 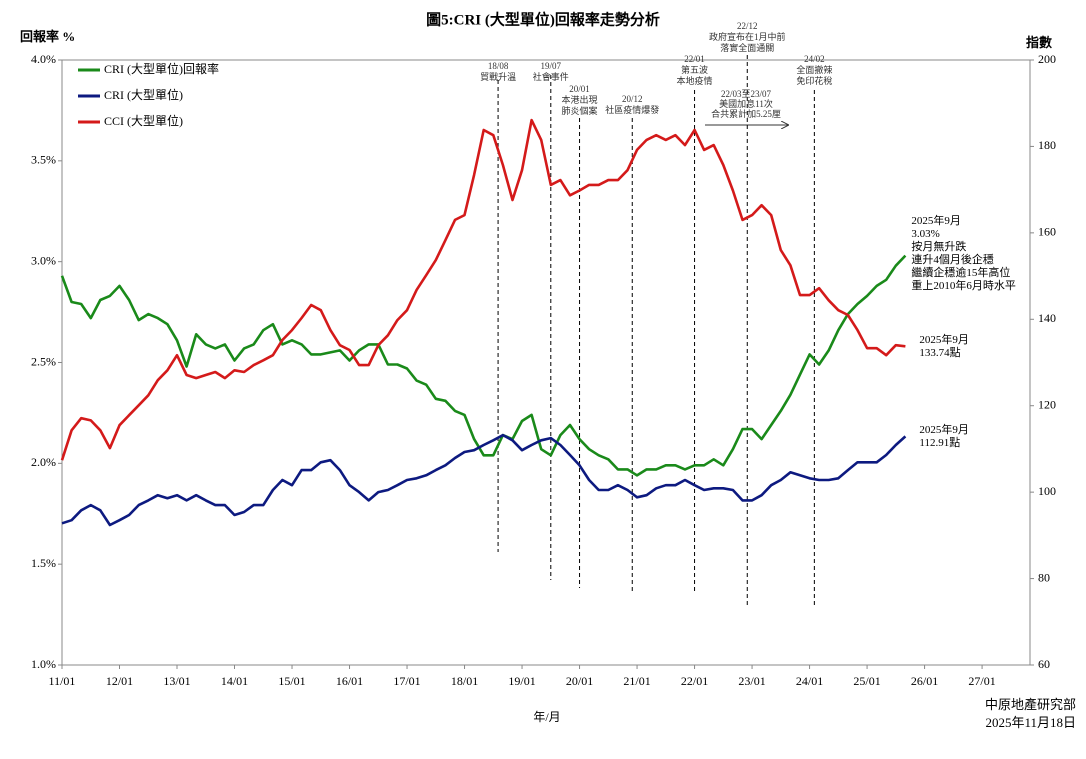 What do you see at coordinates (43, 160) in the screenshot?
I see `y-tick-label: 3.5%` at bounding box center [43, 160].